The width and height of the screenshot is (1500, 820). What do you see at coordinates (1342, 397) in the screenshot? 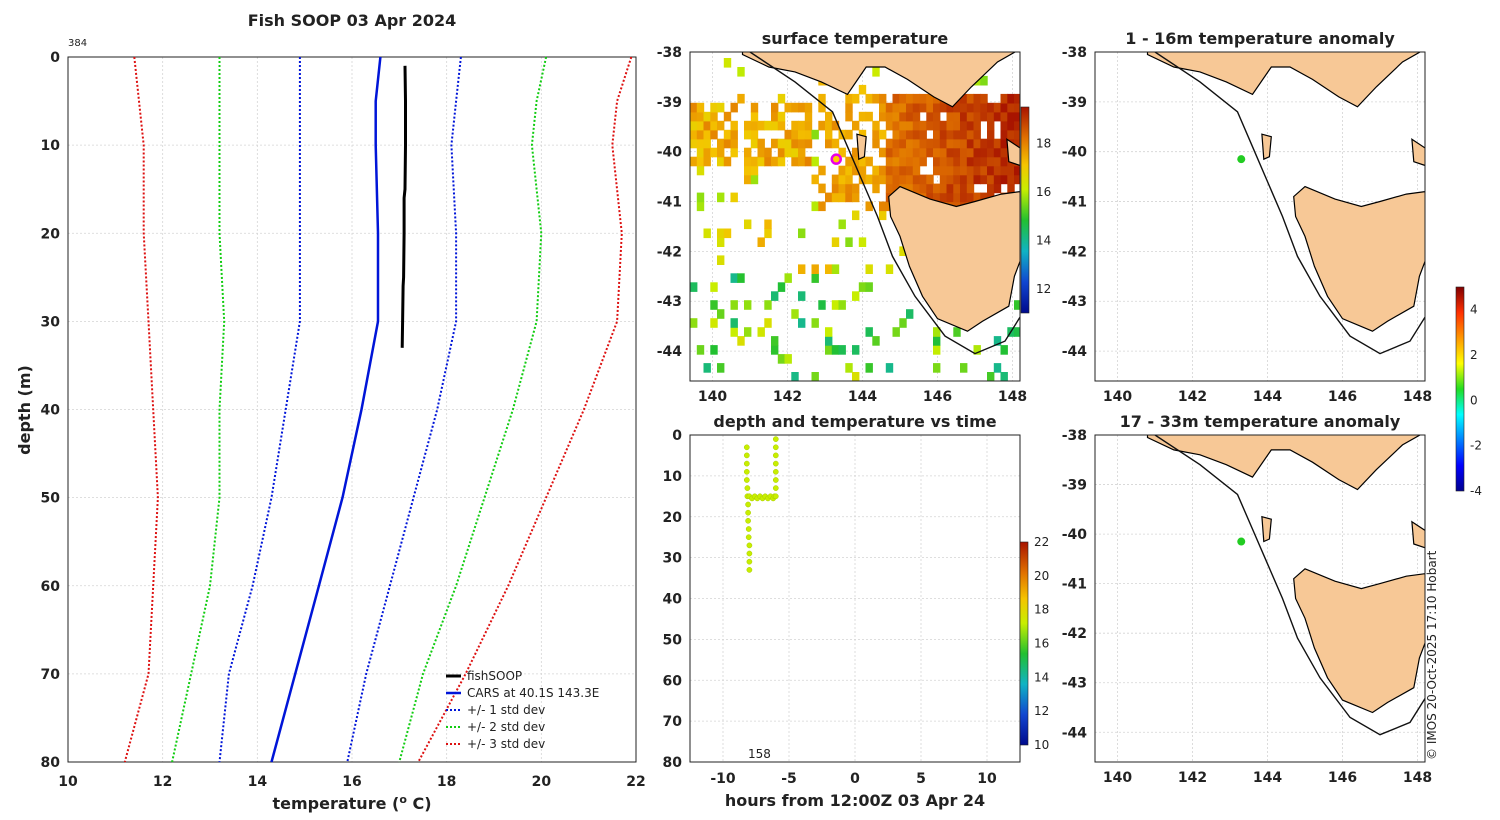
I see `anomaly1-xtick: 146` at bounding box center [1342, 397].